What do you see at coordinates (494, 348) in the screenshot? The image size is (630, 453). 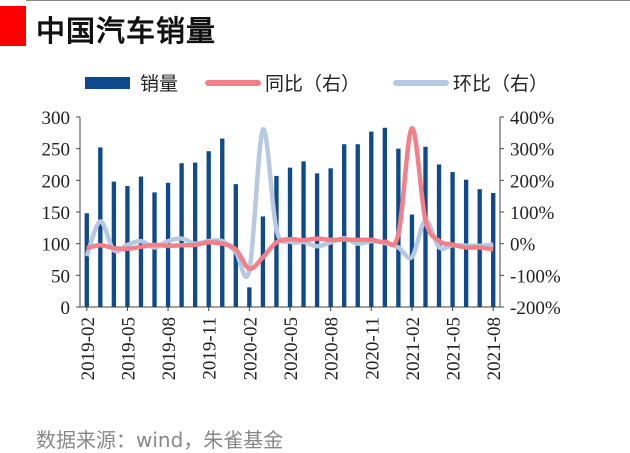 I see `x-tick-label: 2021-08` at bounding box center [494, 348].